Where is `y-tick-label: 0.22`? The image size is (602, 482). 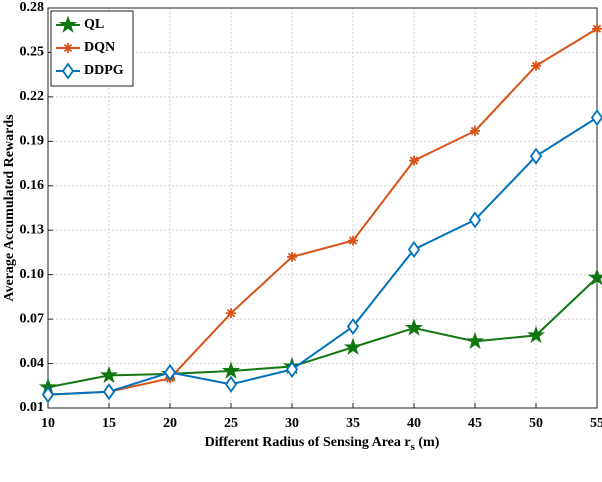
y-tick-label: 0.22 is located at coordinates (32, 96).